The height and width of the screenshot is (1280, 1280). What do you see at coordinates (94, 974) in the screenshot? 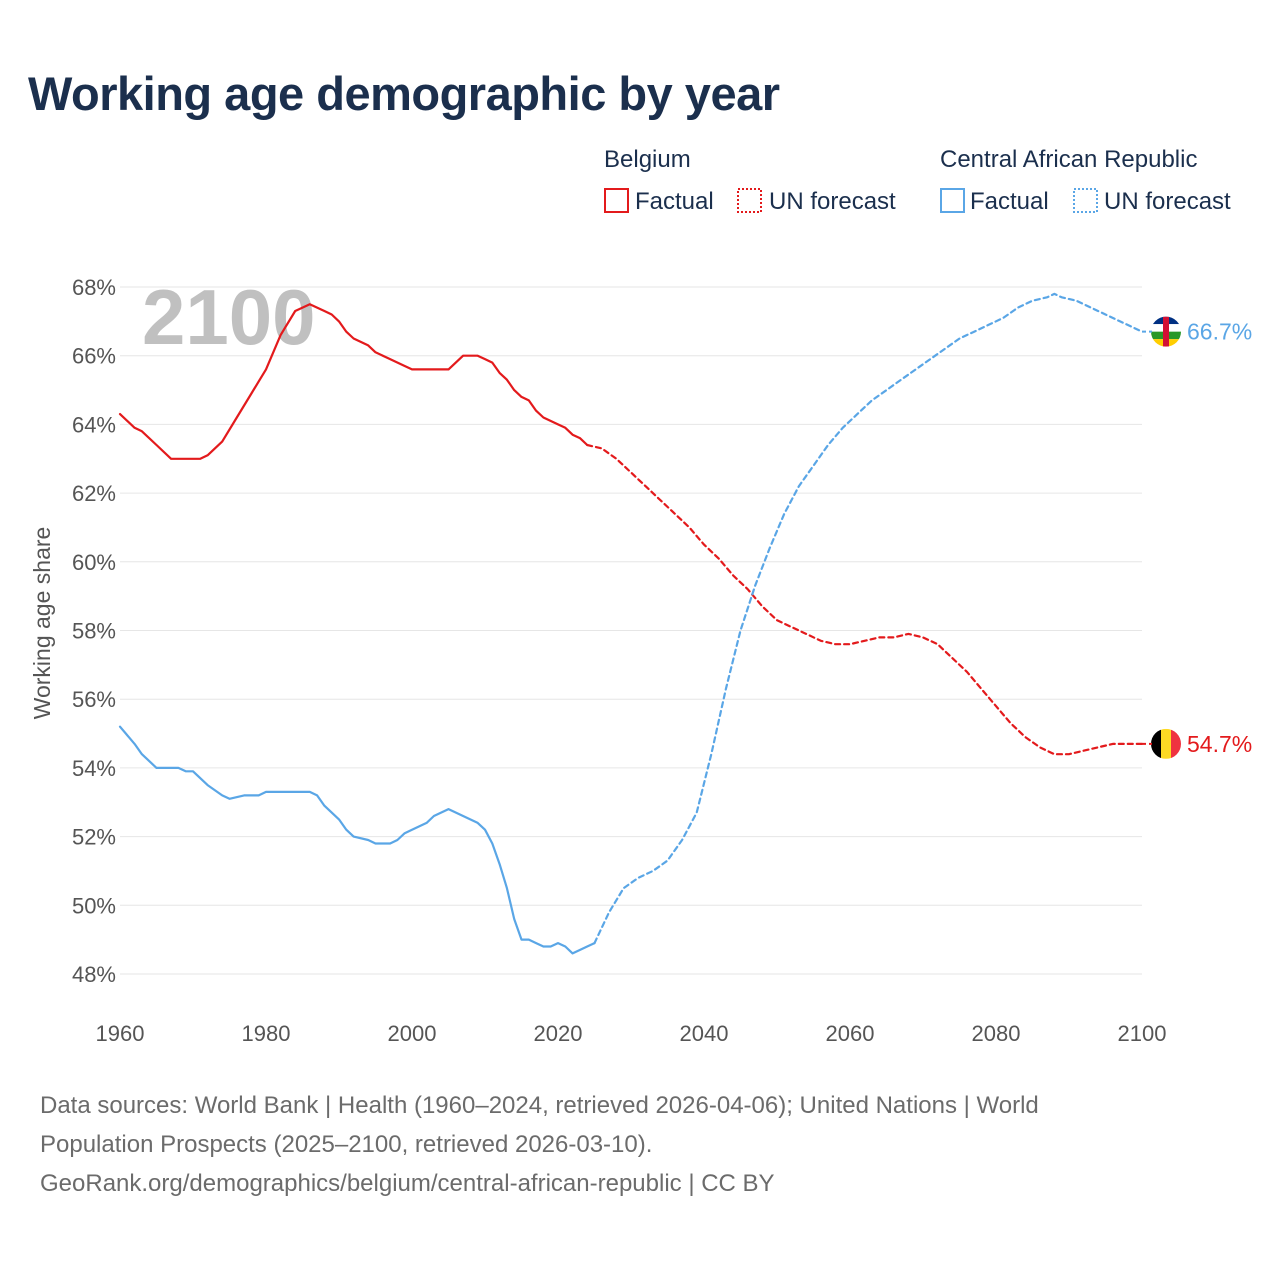
I see `y-tick-label: 48%` at bounding box center [94, 974].